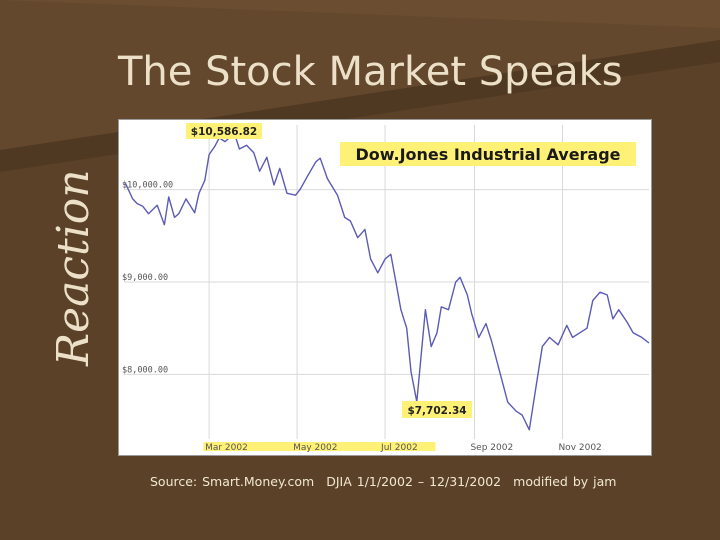  Describe the element at coordinates (145, 278) in the screenshot. I see `y-tick-label: $9,000.00` at that location.